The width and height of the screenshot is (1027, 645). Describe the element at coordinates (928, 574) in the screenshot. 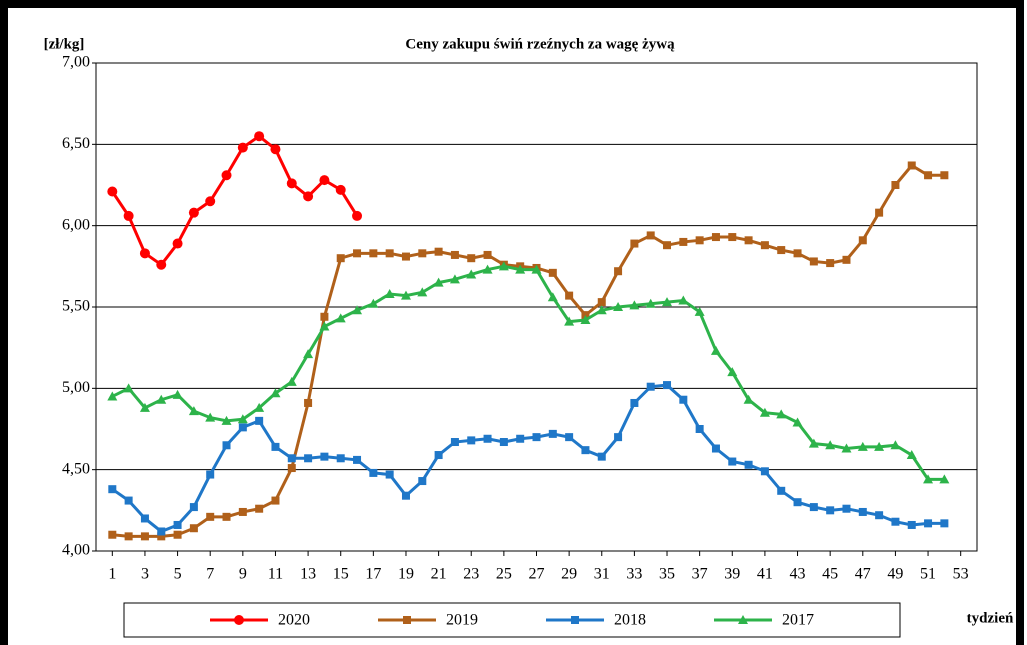

I see `x-tick-label: 51` at that location.